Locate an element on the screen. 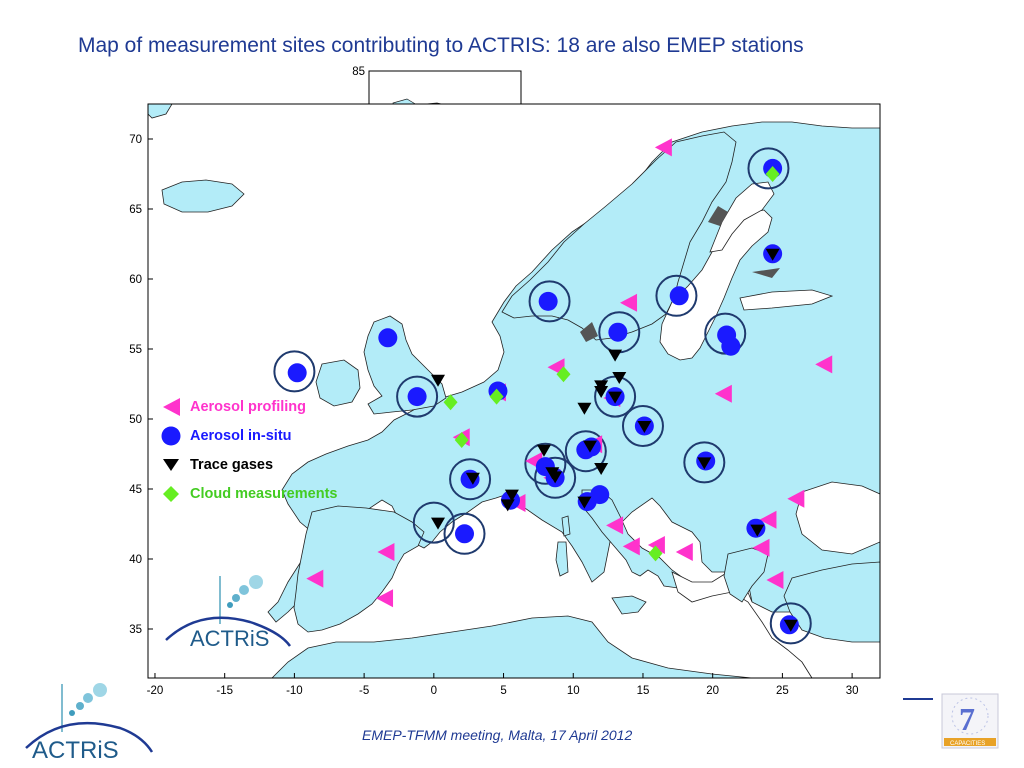 Image resolution: width=1024 pixels, height=768 pixels. circle-icon is located at coordinates (171, 435).